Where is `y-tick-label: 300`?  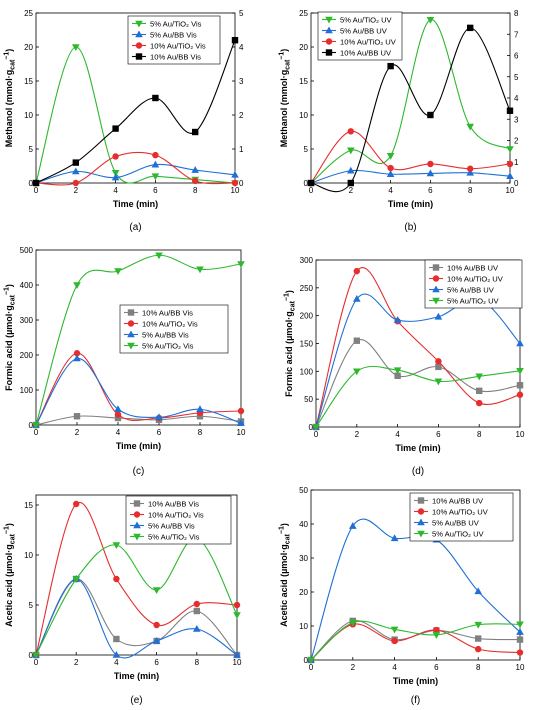 y-tick-label: 300 is located at coordinates (307, 260).